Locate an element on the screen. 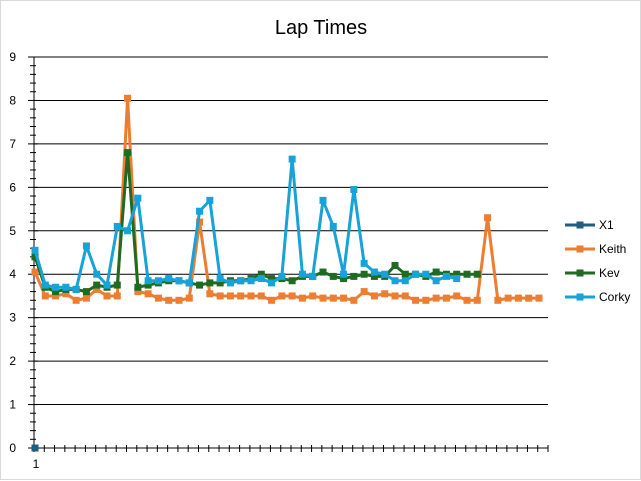 The height and width of the screenshot is (481, 641). y-tick-labels: 0 1 2 3 4 5 6 7 8 9 is located at coordinates (12, 252).